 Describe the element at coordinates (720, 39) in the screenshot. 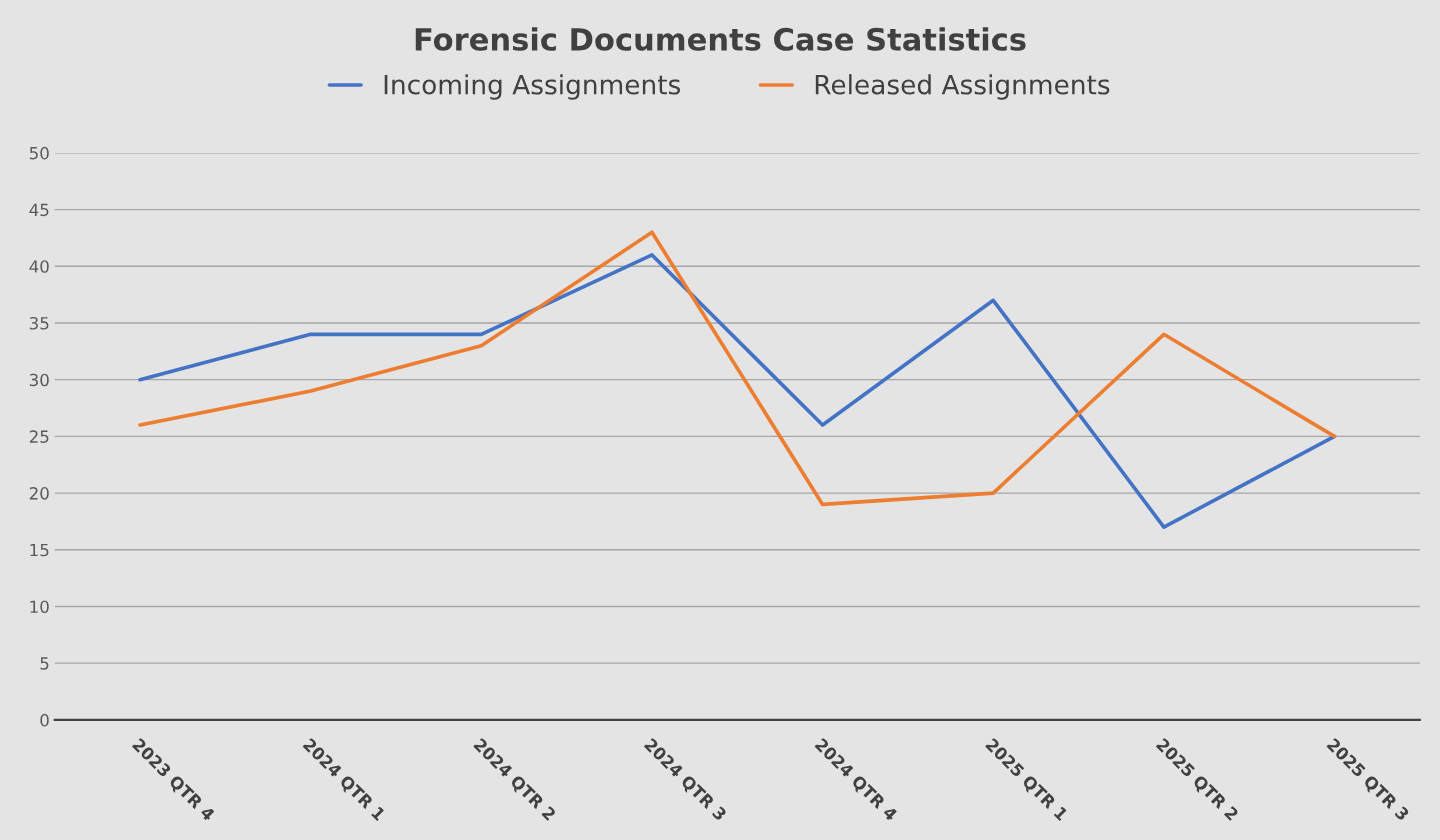

I see `chart-title: Forensic Documents Case Statistics` at that location.